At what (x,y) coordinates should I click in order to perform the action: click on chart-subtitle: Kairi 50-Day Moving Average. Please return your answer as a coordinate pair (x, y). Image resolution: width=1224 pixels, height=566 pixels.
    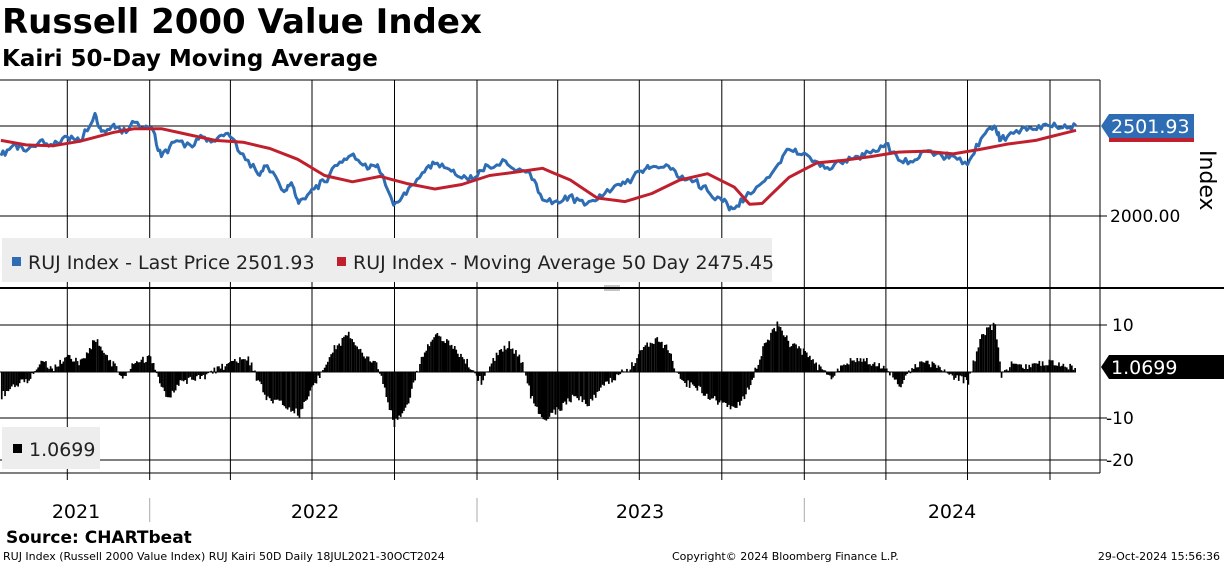
    Looking at the image, I should click on (190, 59).